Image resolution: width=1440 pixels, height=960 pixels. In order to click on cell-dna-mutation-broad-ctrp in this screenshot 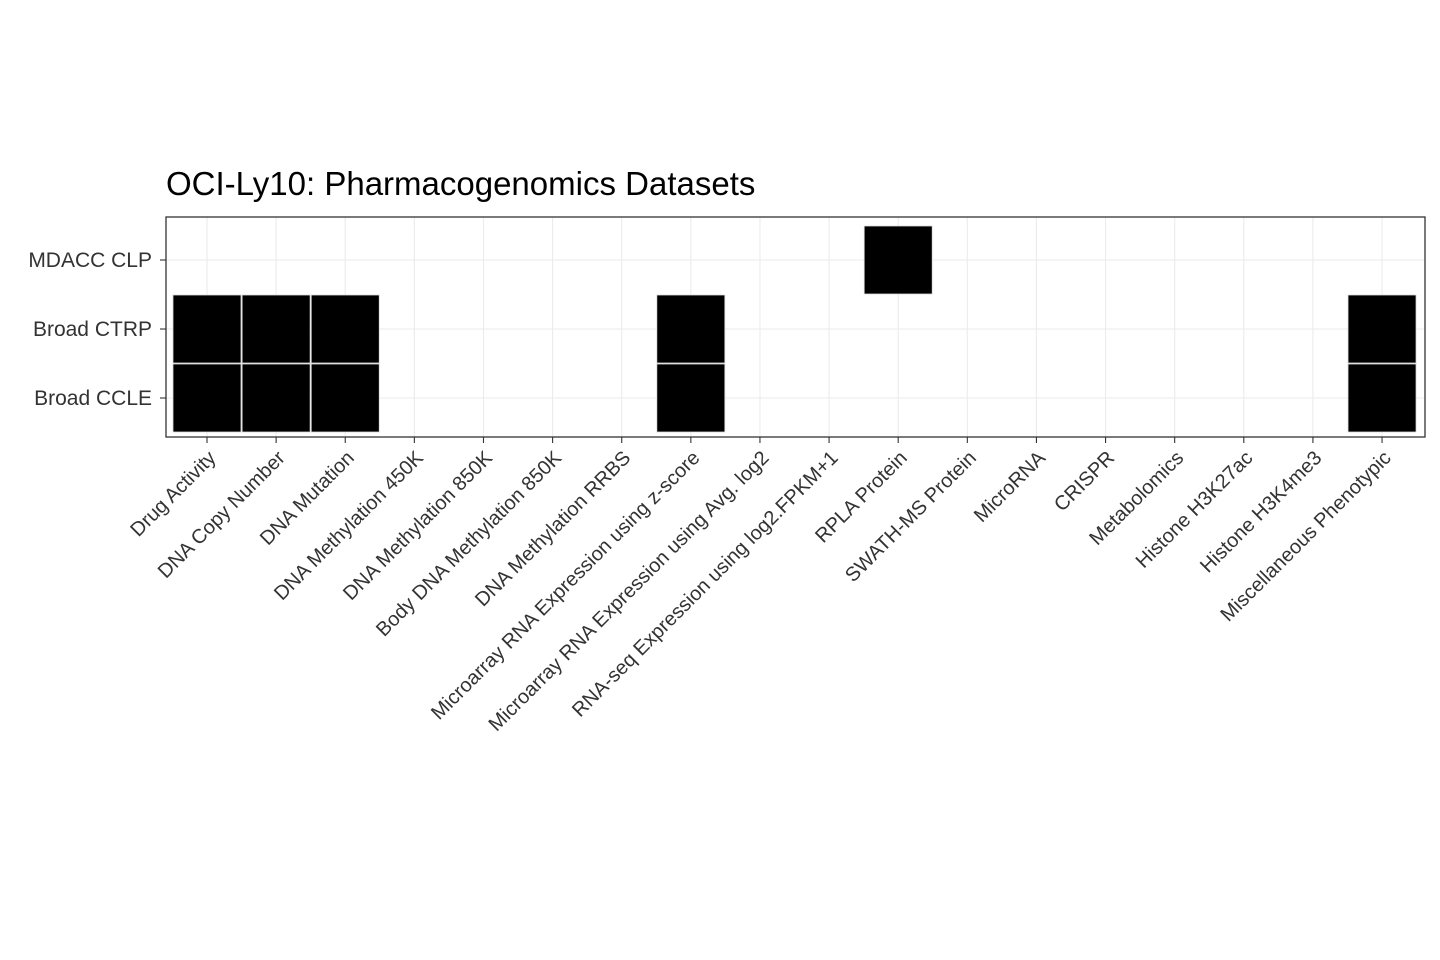, I will do `click(345, 329)`.